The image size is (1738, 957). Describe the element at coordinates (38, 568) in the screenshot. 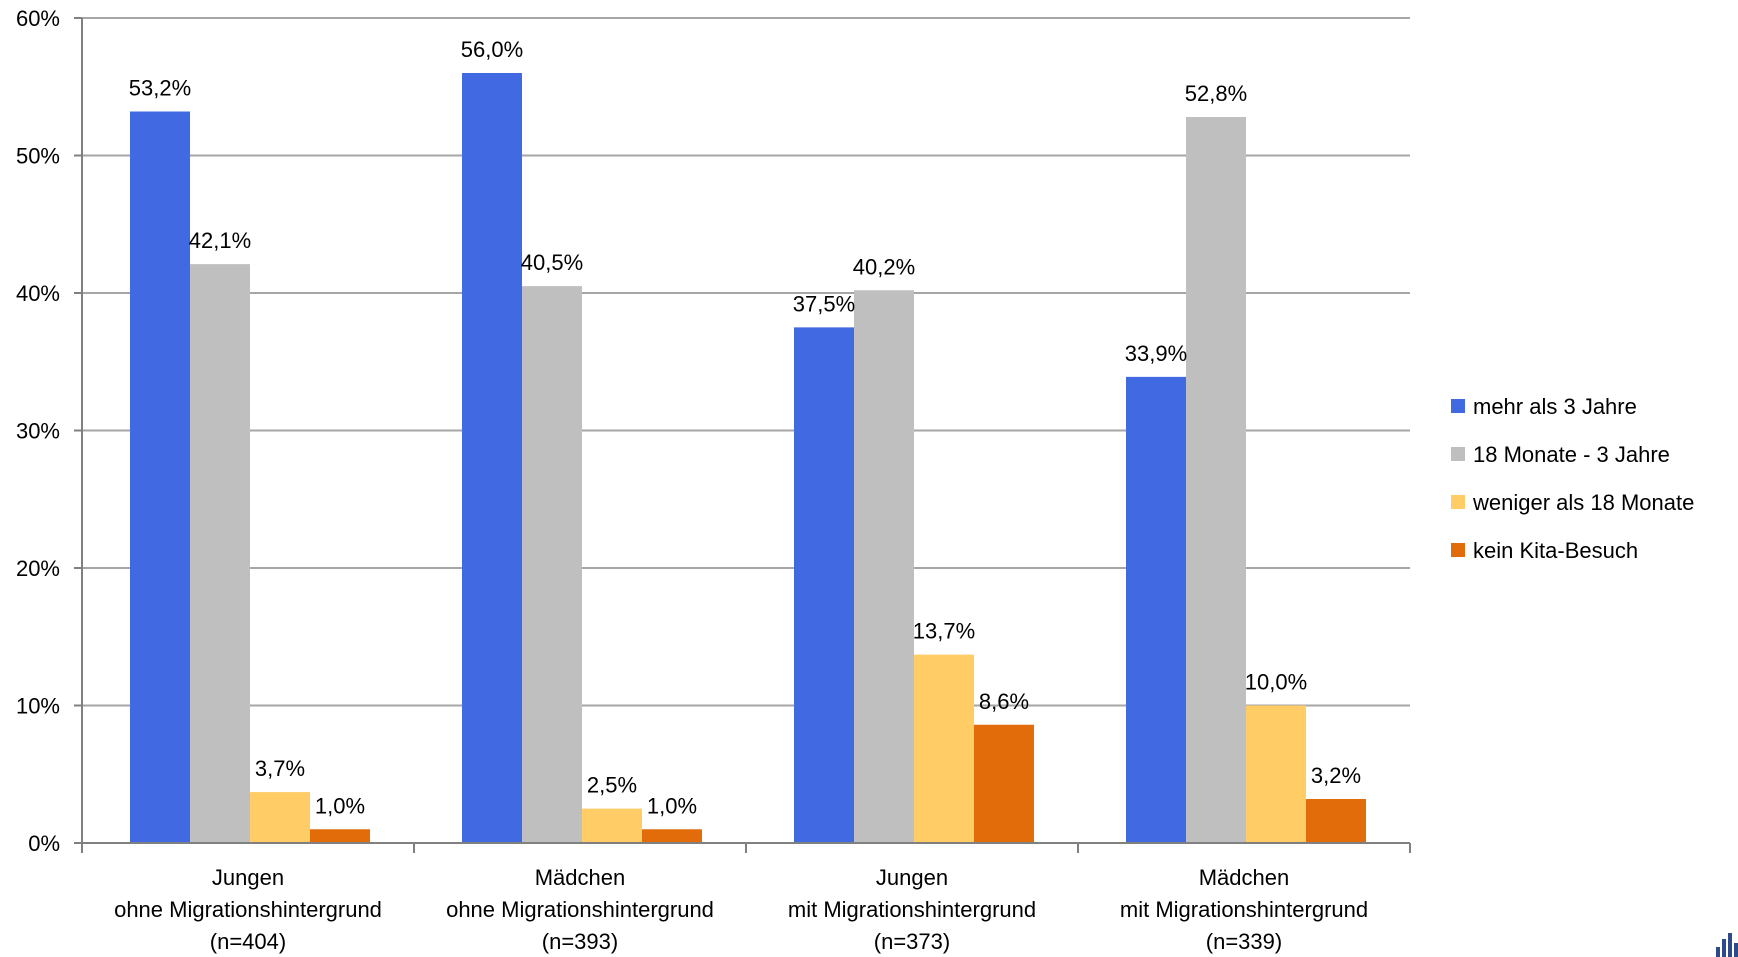

I see `y-tick-label: 20%` at that location.